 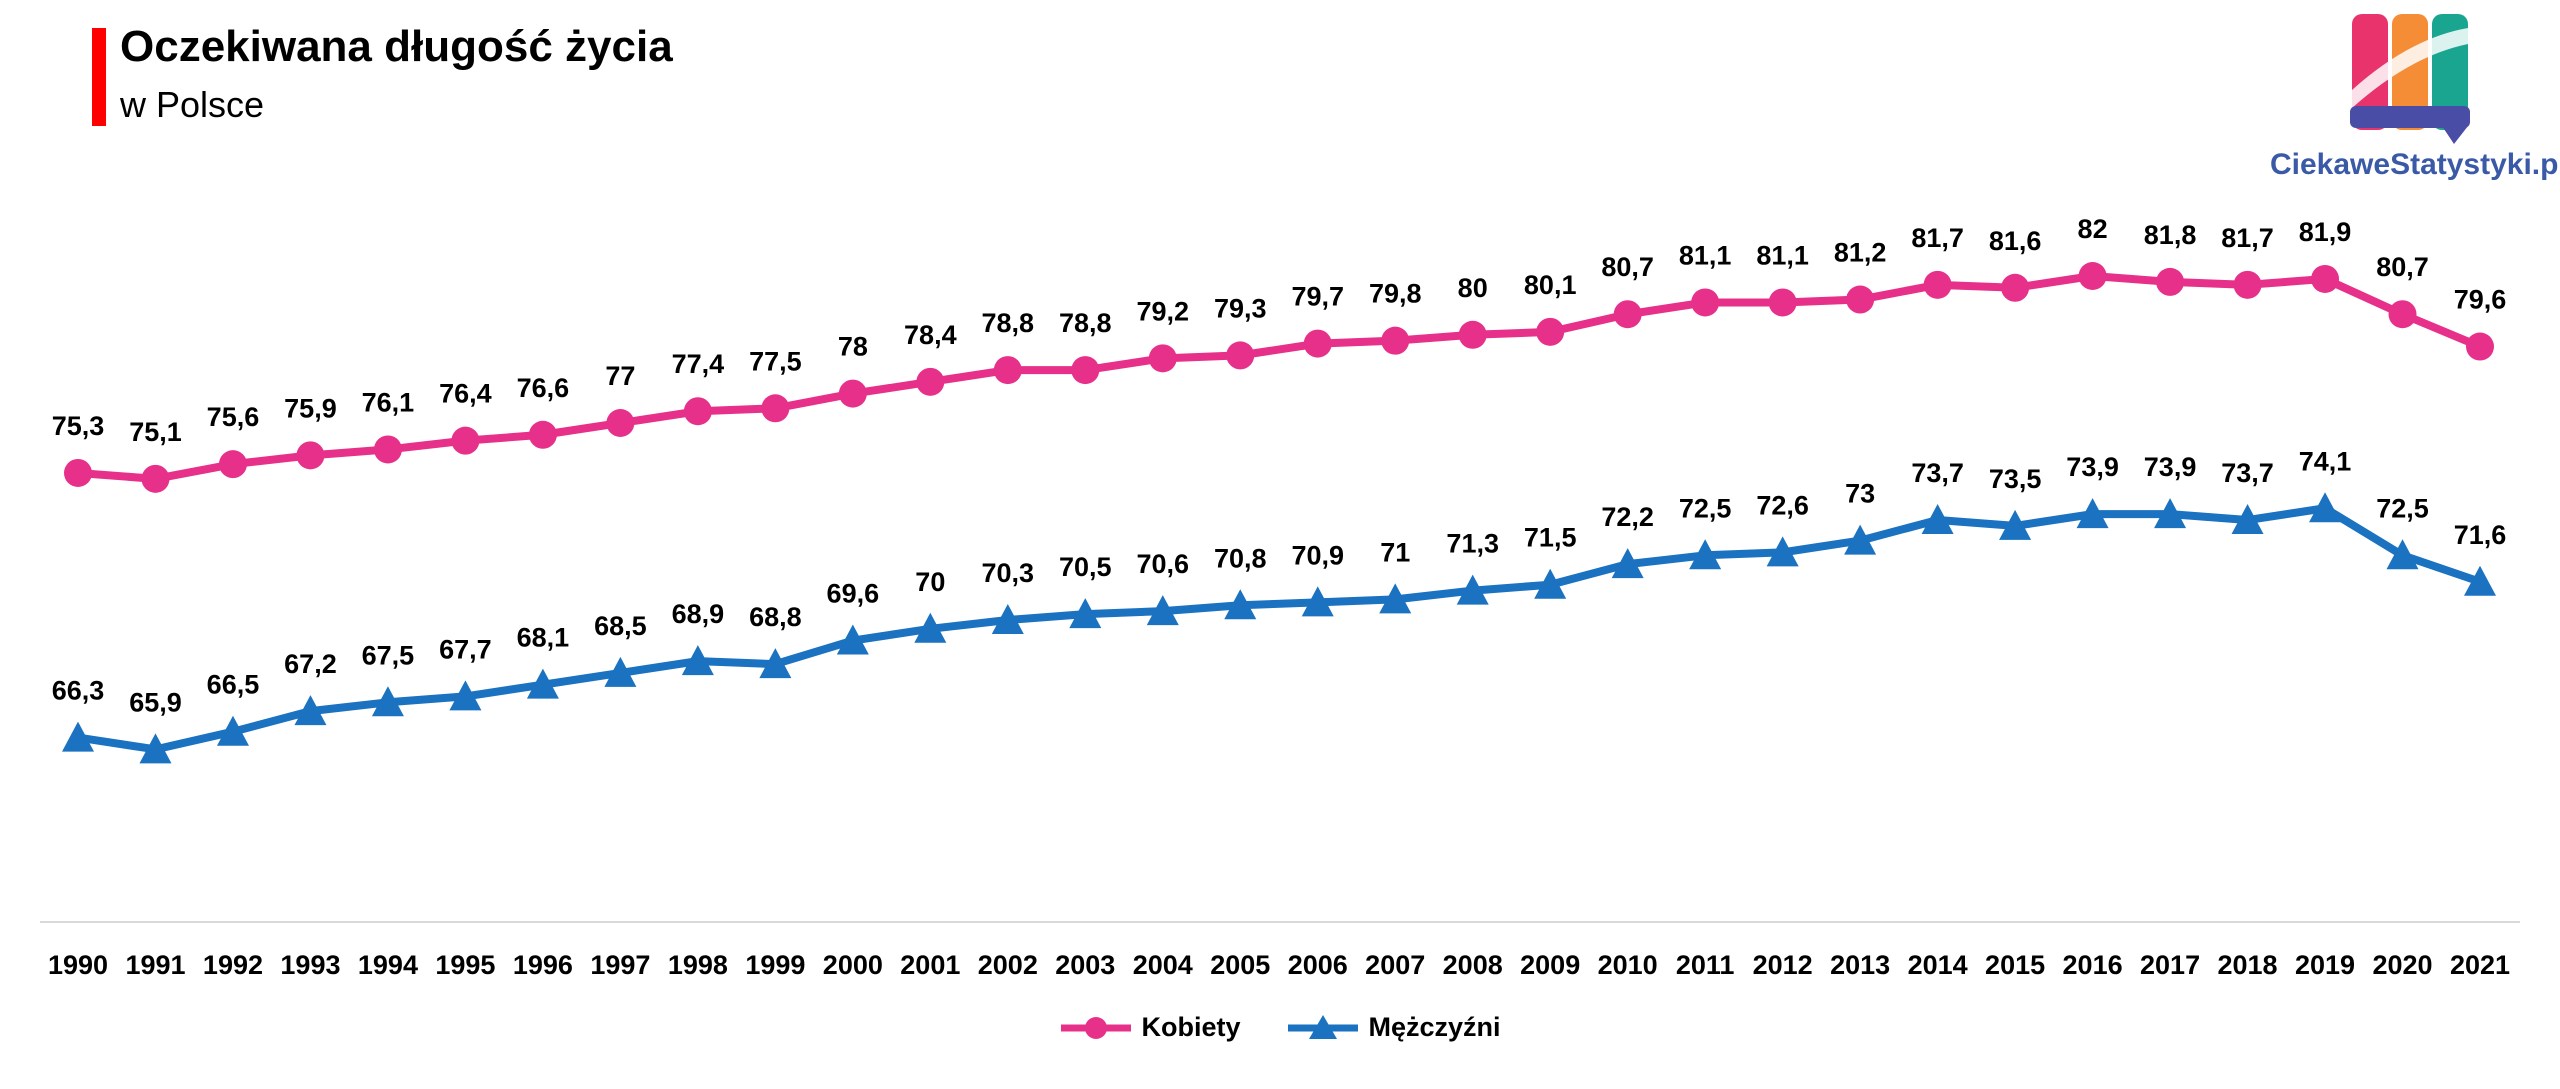 I want to click on data-label-mezczyzni: 70,8, so click(x=1240, y=558).